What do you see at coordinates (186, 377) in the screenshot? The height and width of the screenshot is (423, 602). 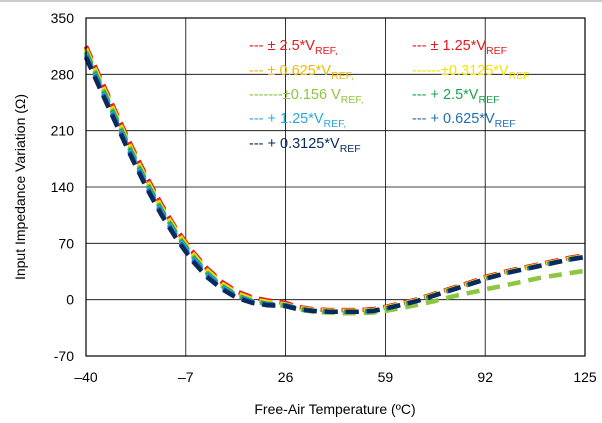 I see `x-tick-label: –7` at bounding box center [186, 377].